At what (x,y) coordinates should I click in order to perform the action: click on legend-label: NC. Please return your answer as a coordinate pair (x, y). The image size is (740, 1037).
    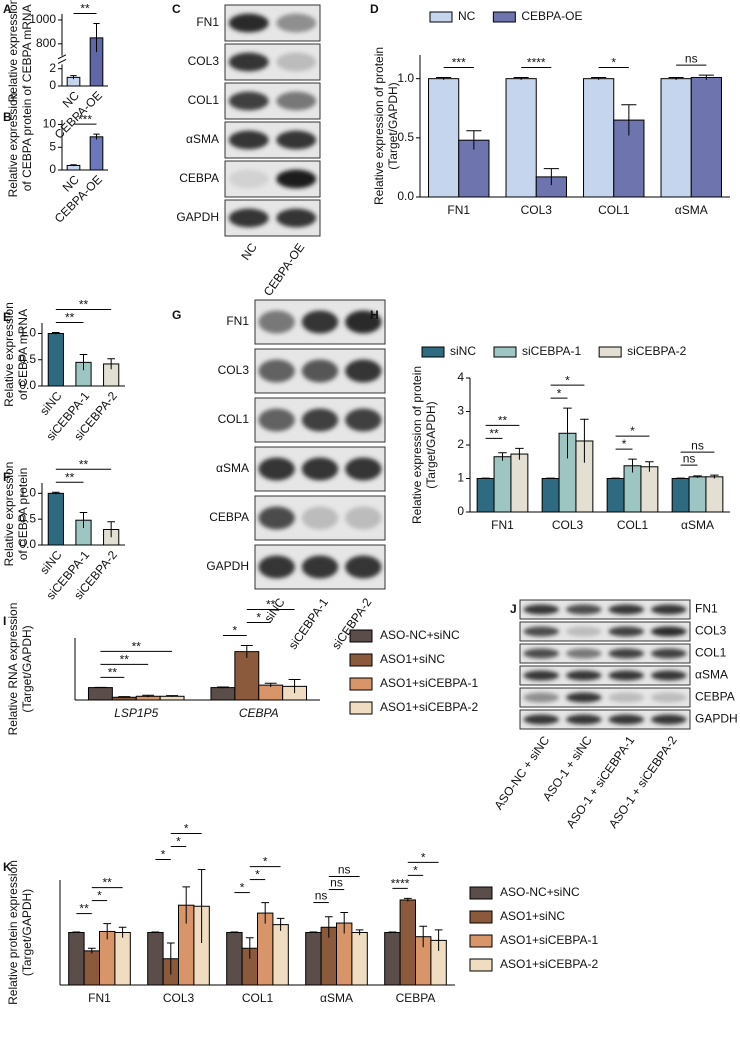
    Looking at the image, I should click on (467, 16).